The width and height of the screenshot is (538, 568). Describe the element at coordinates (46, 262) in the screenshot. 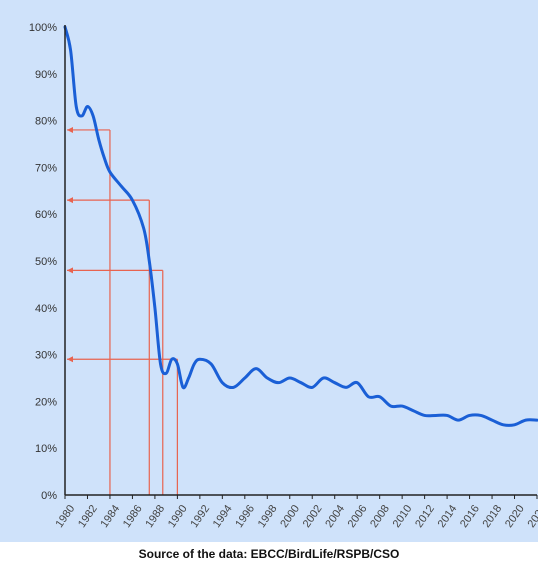

I see `y-tick-label: 50%` at that location.